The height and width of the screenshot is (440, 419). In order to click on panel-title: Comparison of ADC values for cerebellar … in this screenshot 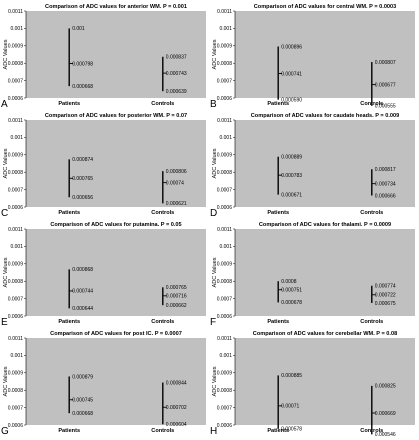, I will do `click(325, 334)`.